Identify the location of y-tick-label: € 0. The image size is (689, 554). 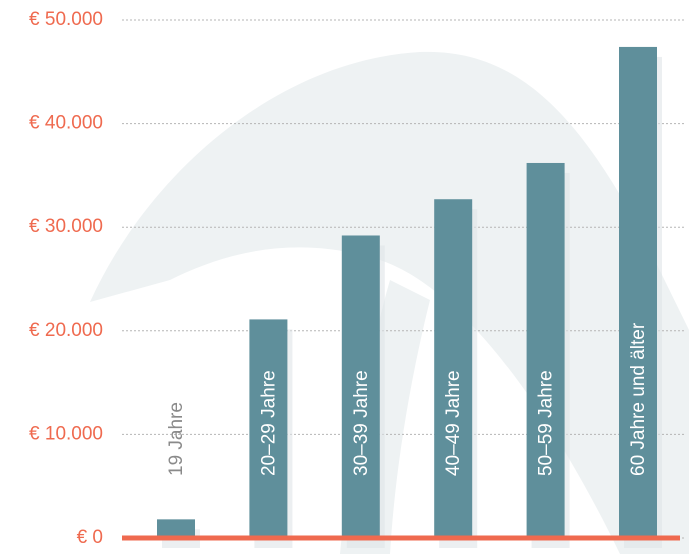
(90, 537).